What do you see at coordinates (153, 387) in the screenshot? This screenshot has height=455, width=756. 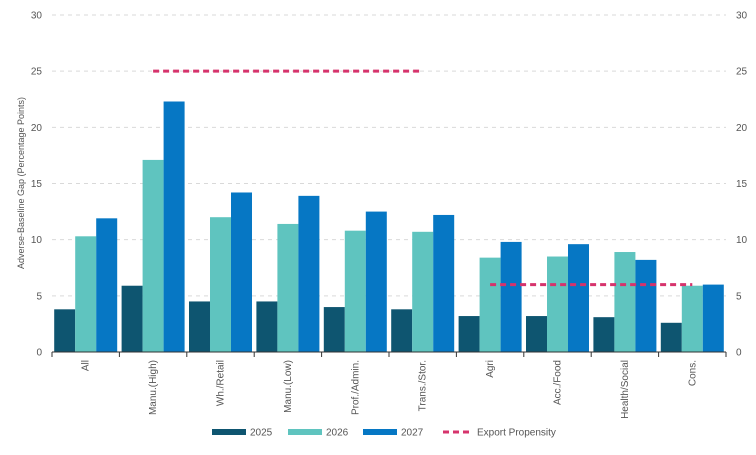 I see `x-tick-label: Manu.(High)` at bounding box center [153, 387].